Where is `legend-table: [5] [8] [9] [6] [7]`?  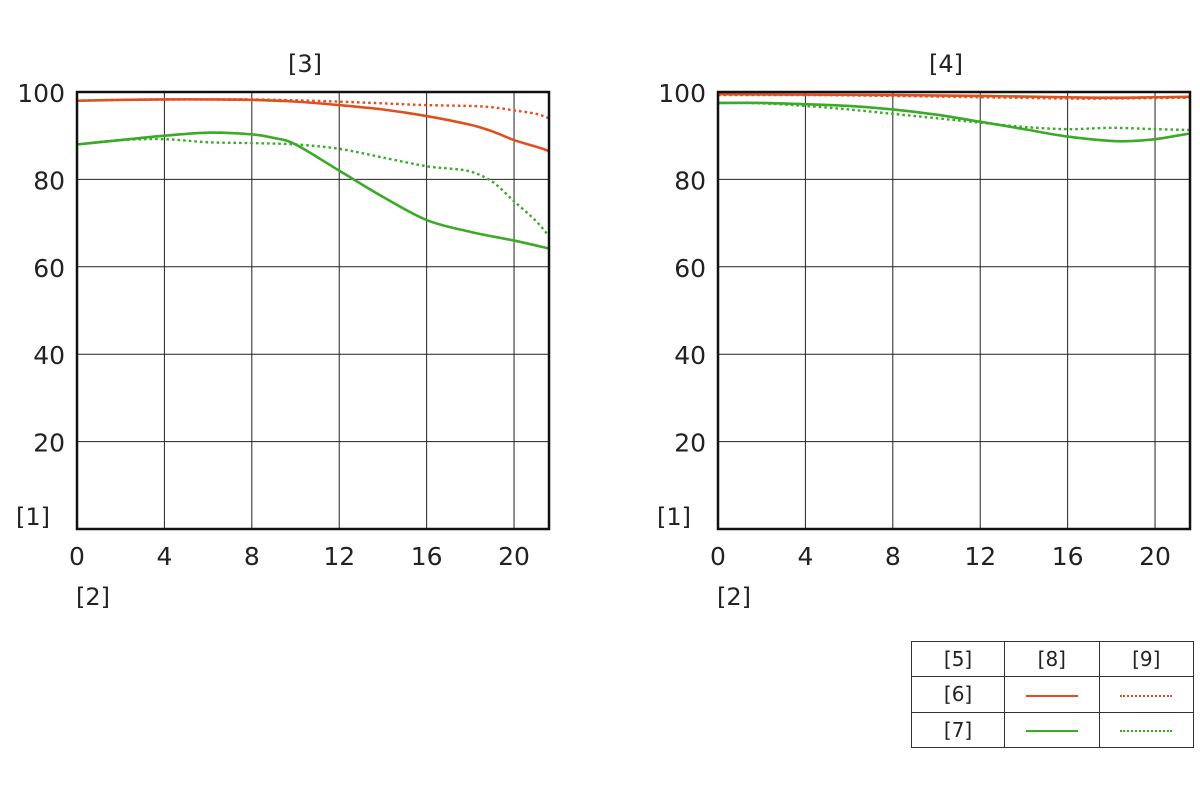
legend-table: [5] [8] [9] [6] [7] is located at coordinates (1052, 694).